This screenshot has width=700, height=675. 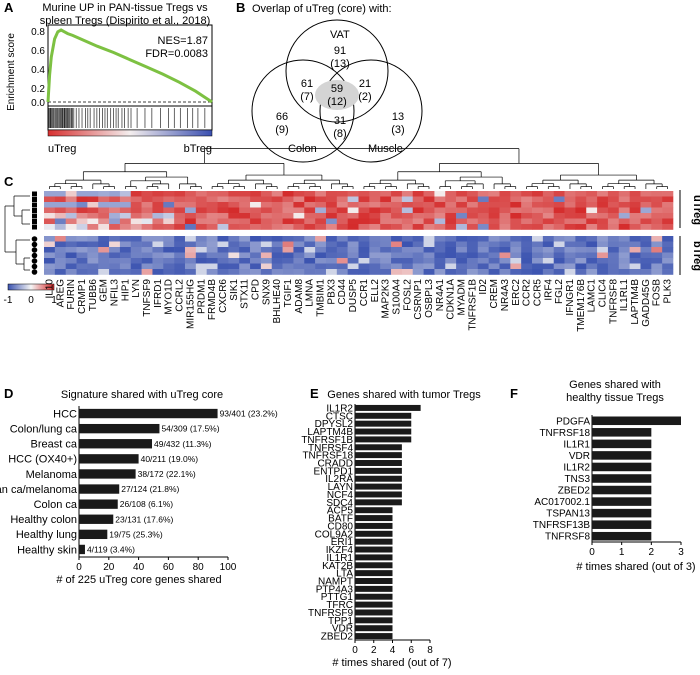 What do you see at coordinates (31, 300) in the screenshot?
I see `legend-tick-mid: 0` at bounding box center [31, 300].